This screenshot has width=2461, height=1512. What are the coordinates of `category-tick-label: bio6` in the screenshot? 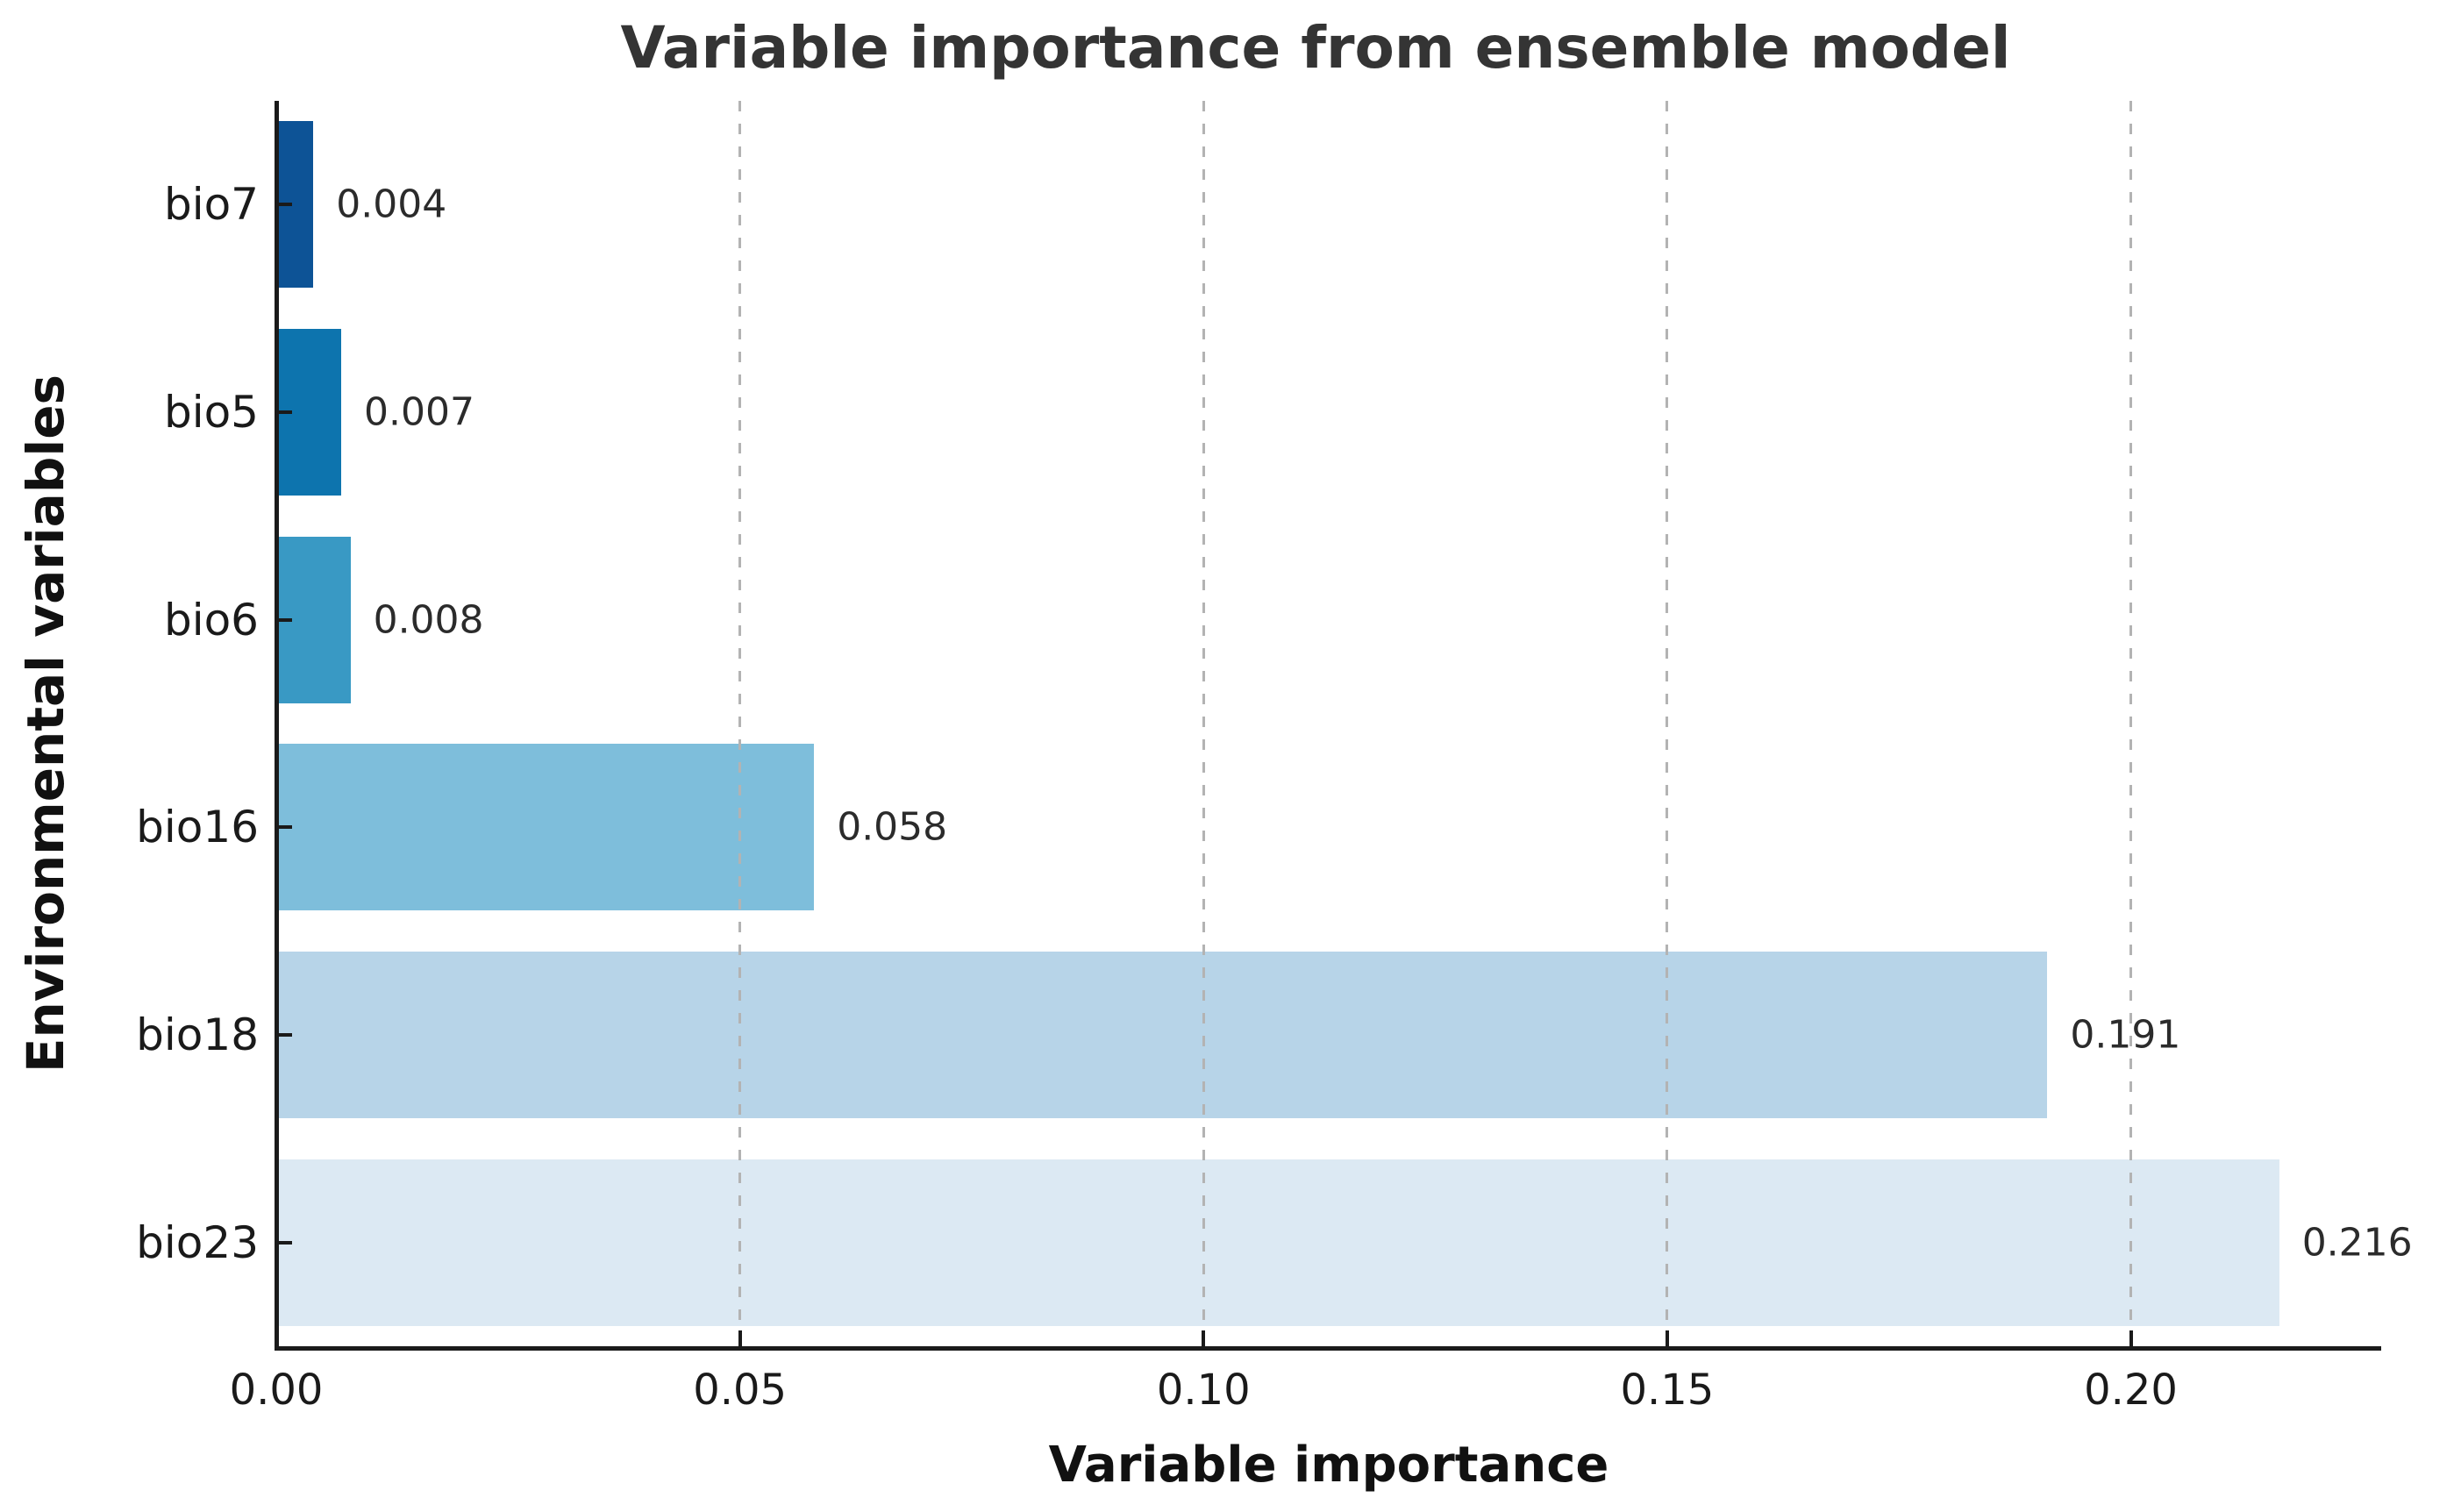 It's located at (211, 619).